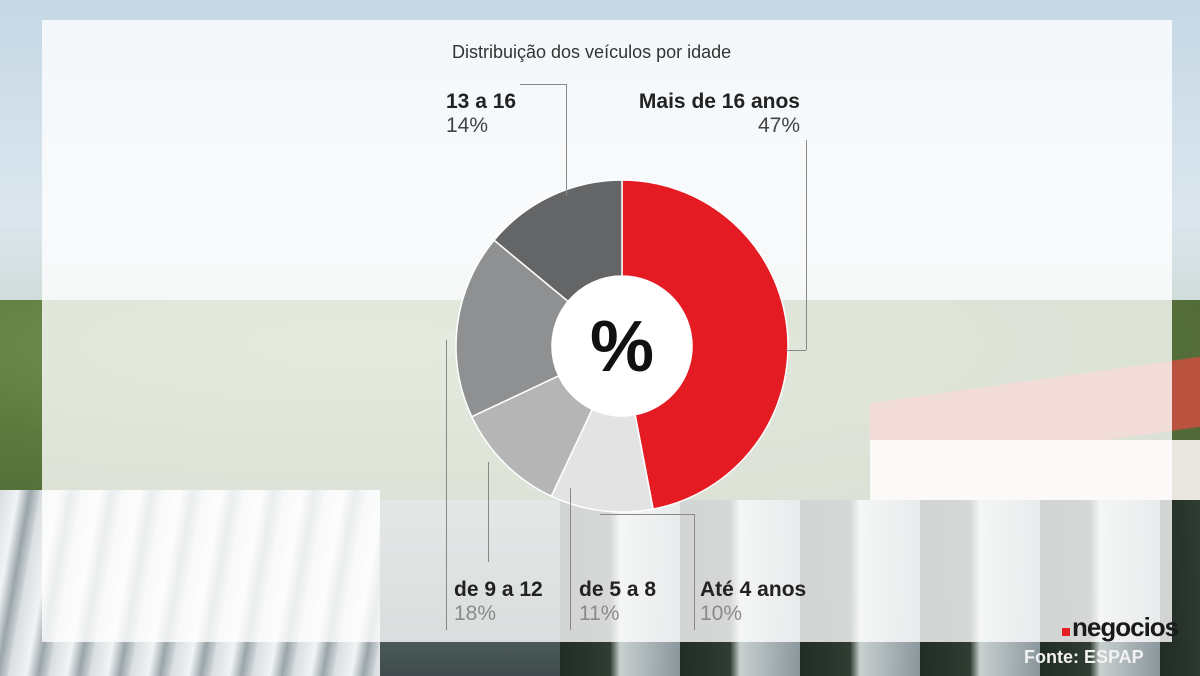 The height and width of the screenshot is (676, 1200). I want to click on leader-line-ate-4-top, so click(647, 527).